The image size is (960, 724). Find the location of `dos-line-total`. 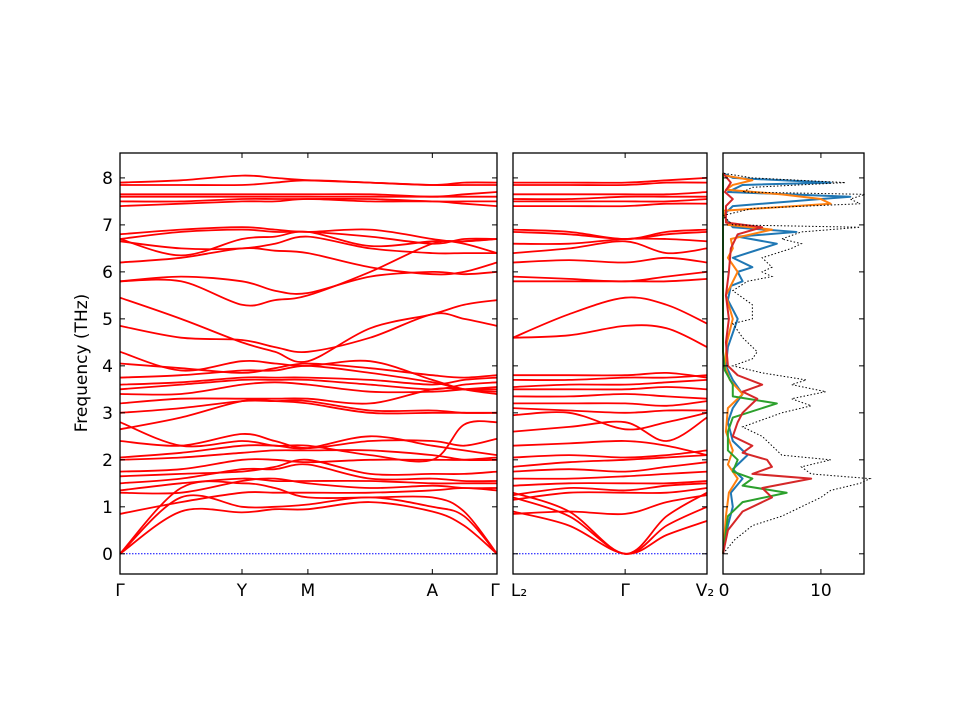

dos-line-total is located at coordinates (796, 363).